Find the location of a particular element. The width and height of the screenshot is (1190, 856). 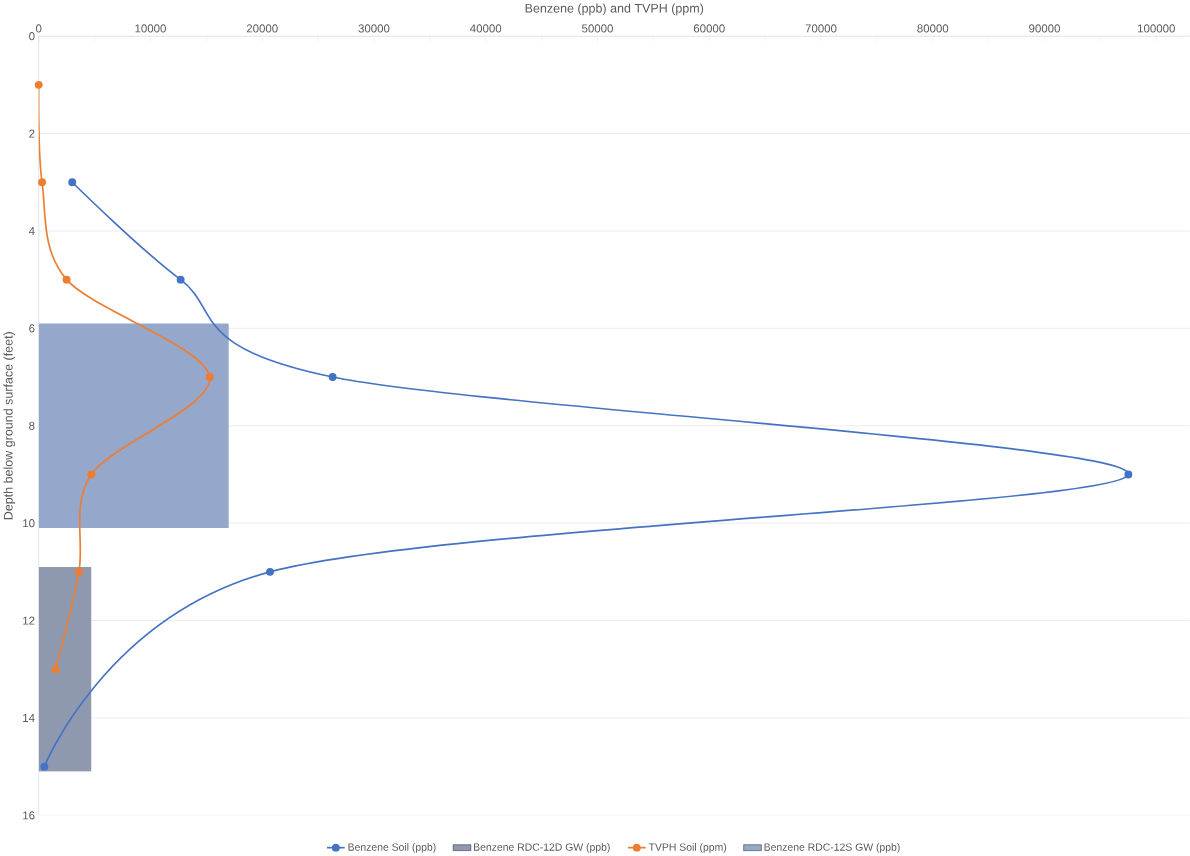

x-tick-label: 90000 is located at coordinates (1044, 28).